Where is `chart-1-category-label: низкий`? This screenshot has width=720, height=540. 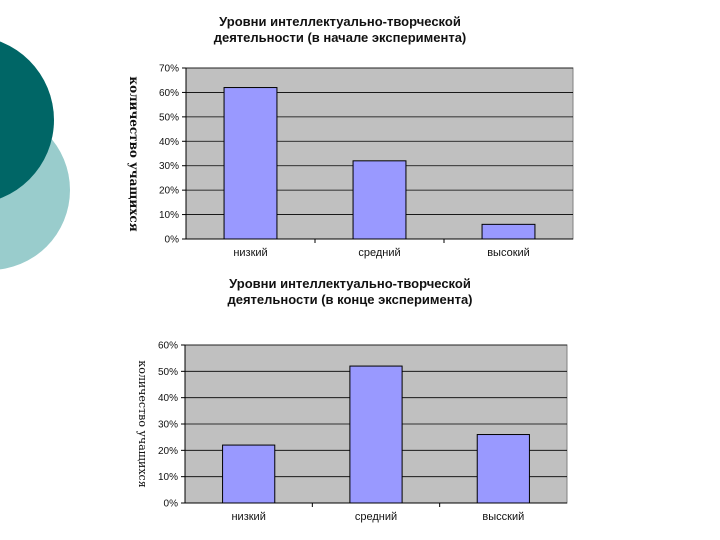 chart-1-category-label: низкий is located at coordinates (250, 253).